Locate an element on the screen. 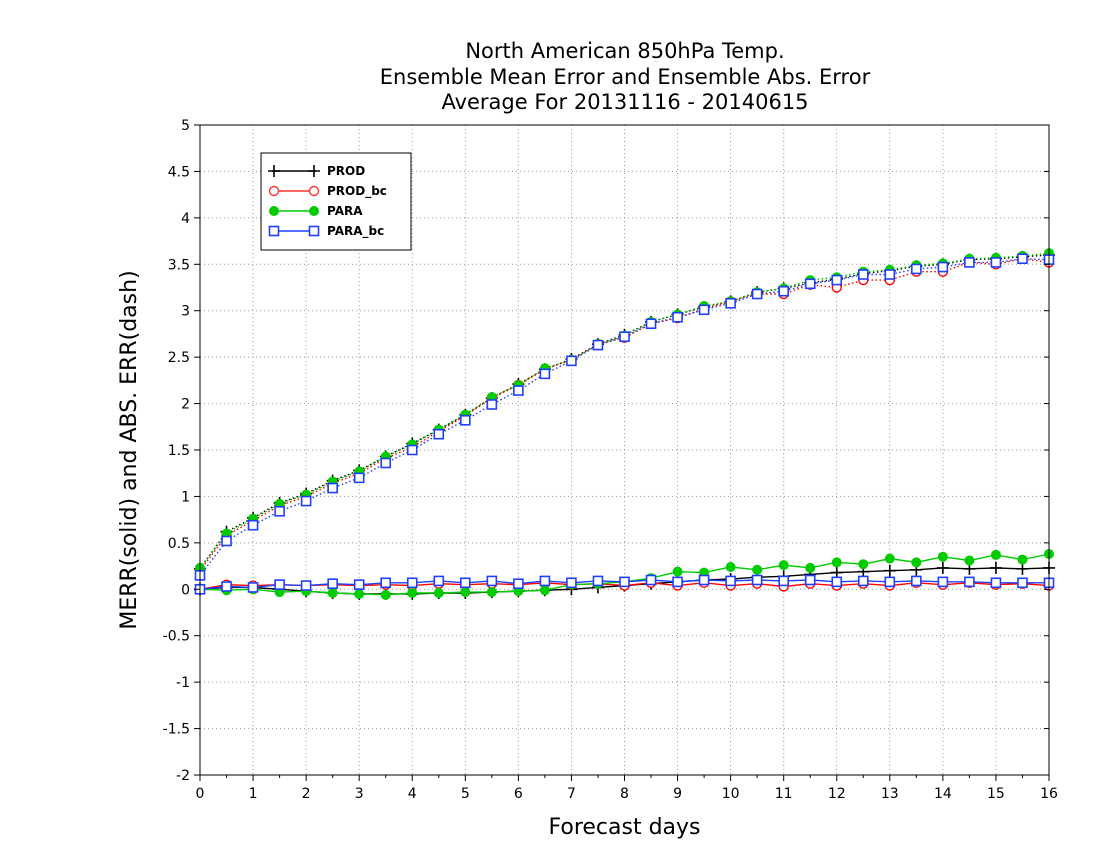  legend: PROD PROD_bc PARA PARA_bc is located at coordinates (336, 201).